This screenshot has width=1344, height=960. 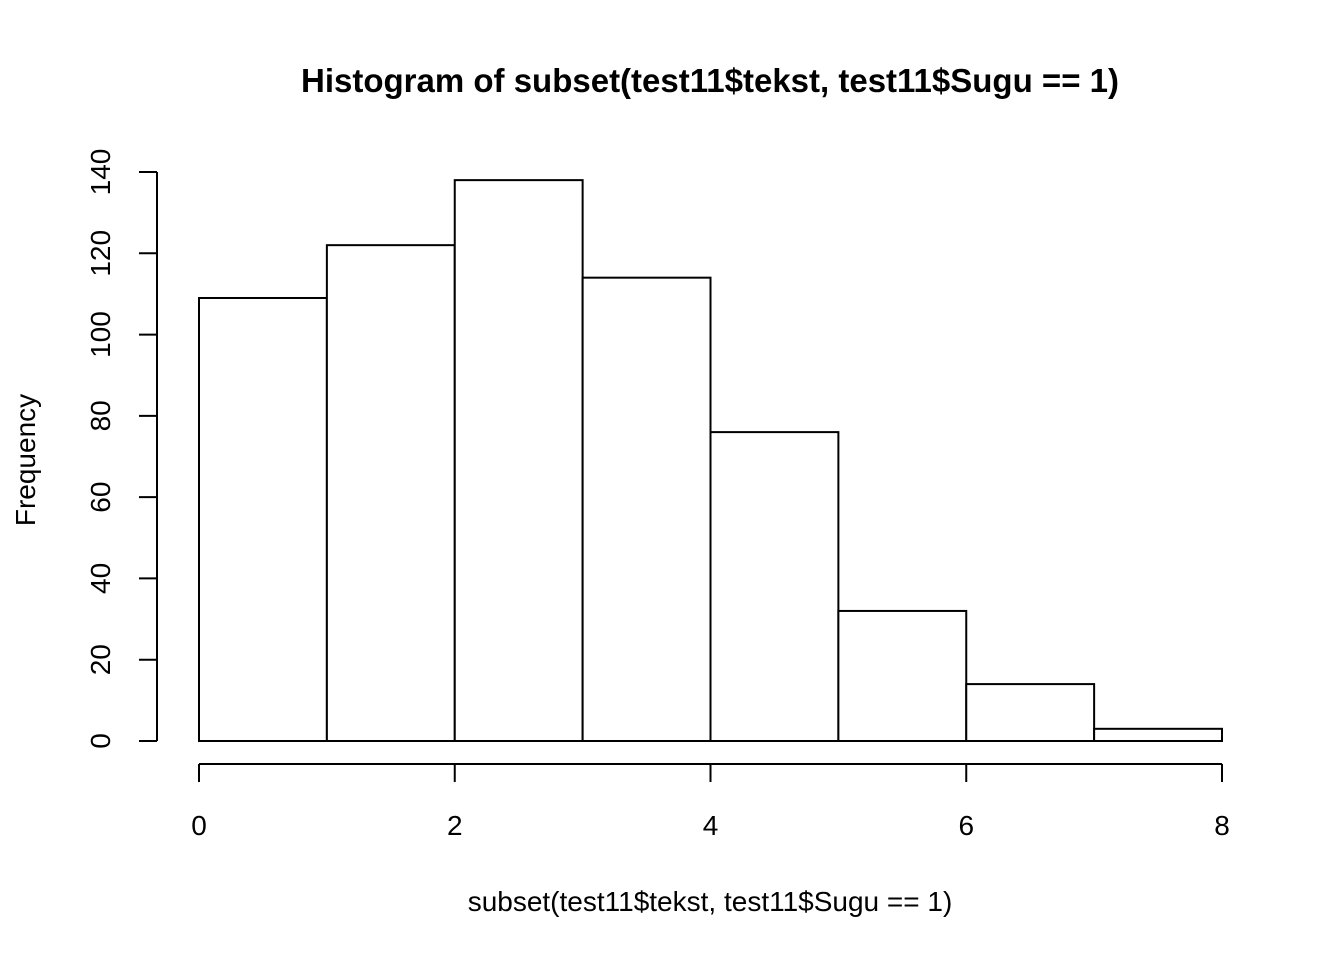 I want to click on y-axis-label: Frequency, so click(x=25, y=460).